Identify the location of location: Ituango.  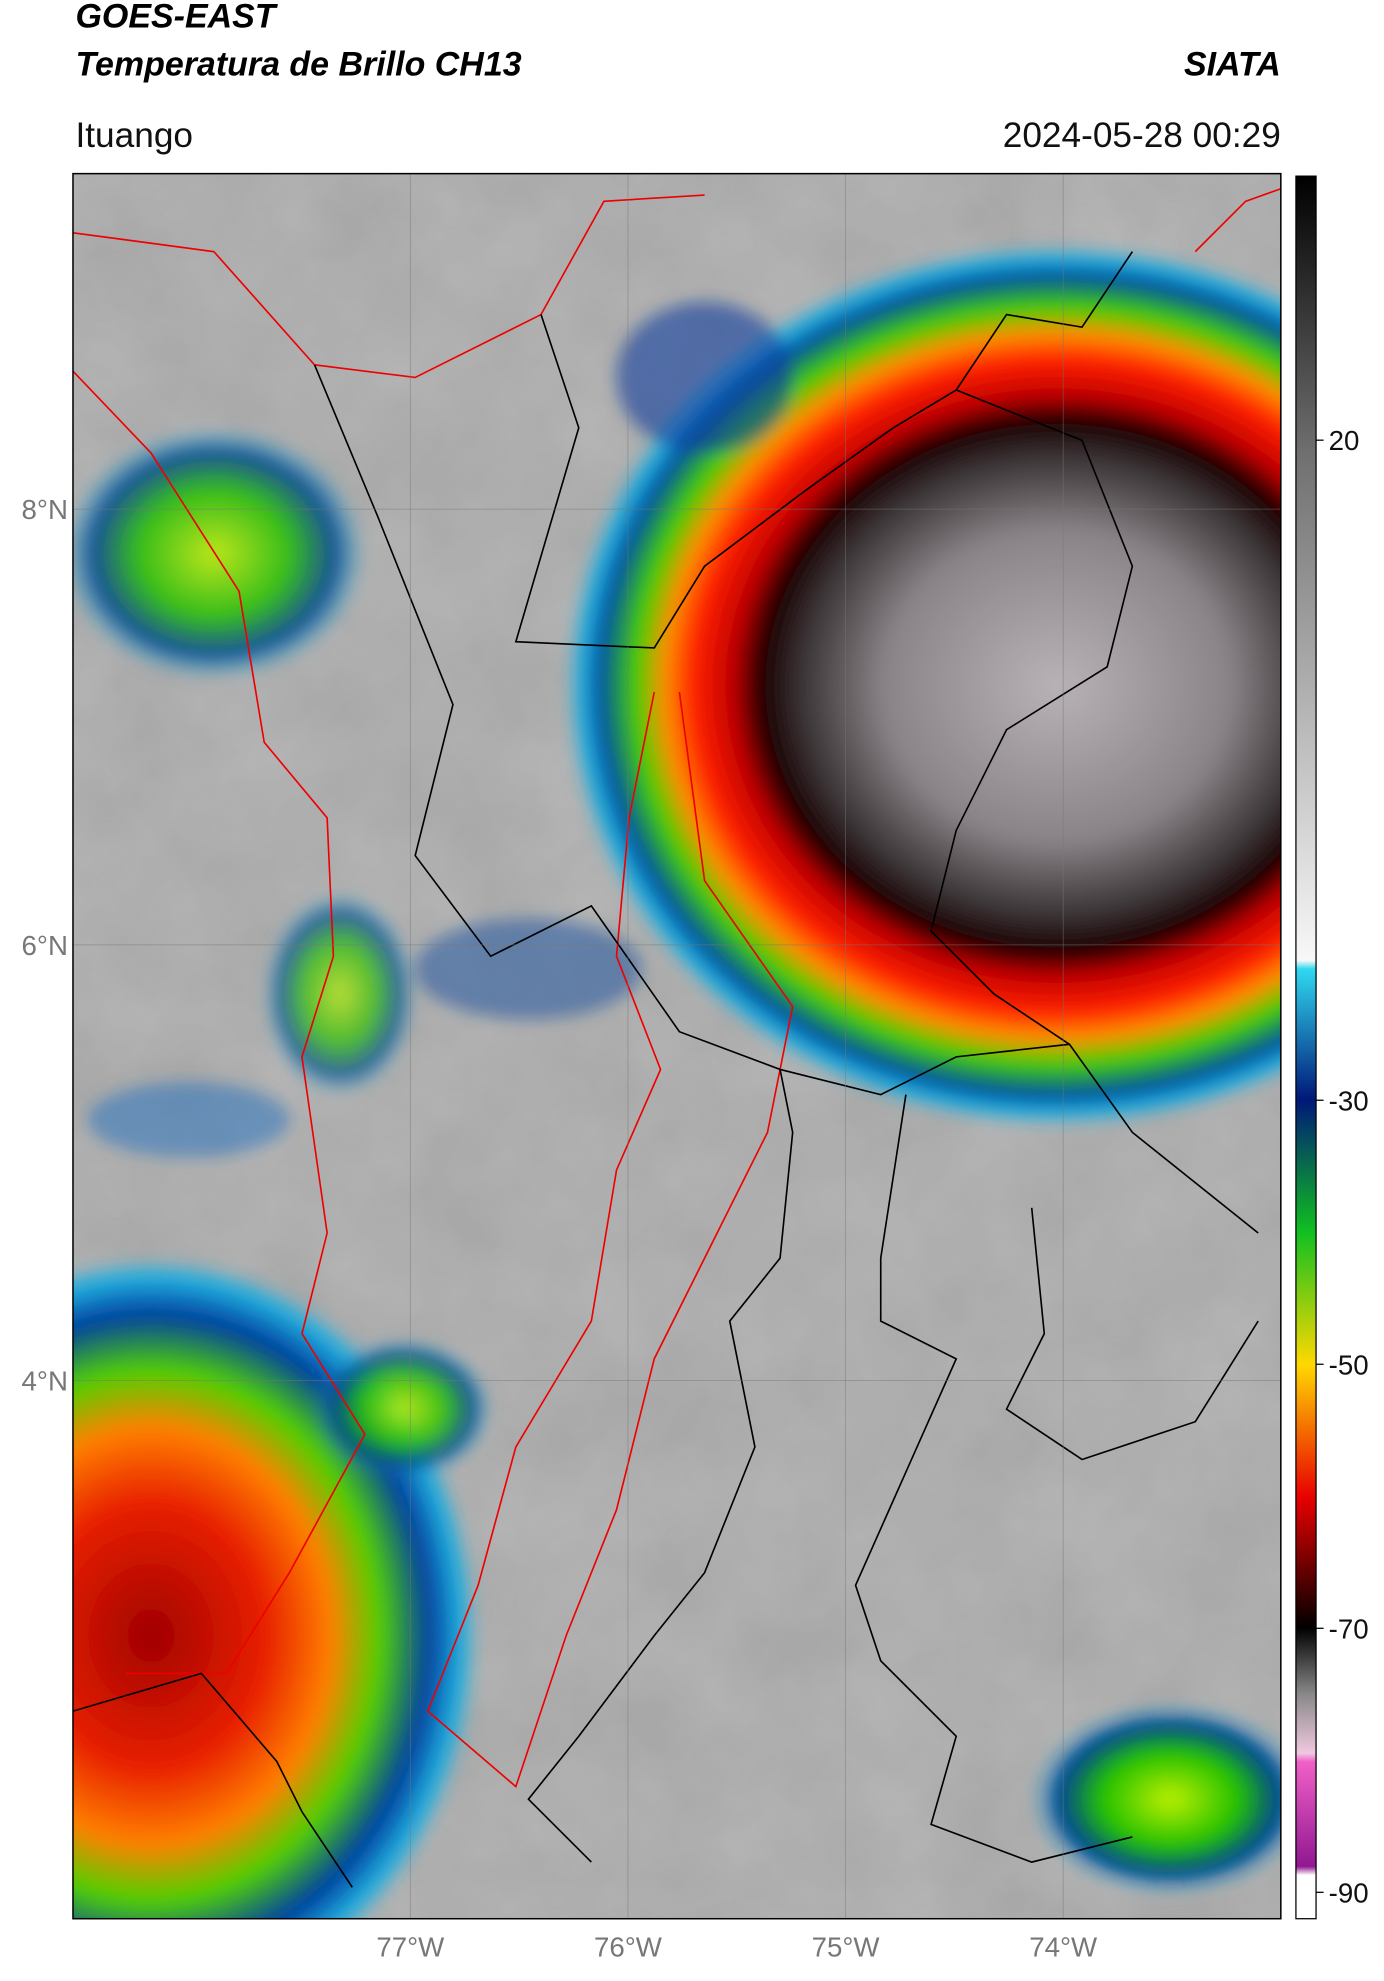
(134, 135).